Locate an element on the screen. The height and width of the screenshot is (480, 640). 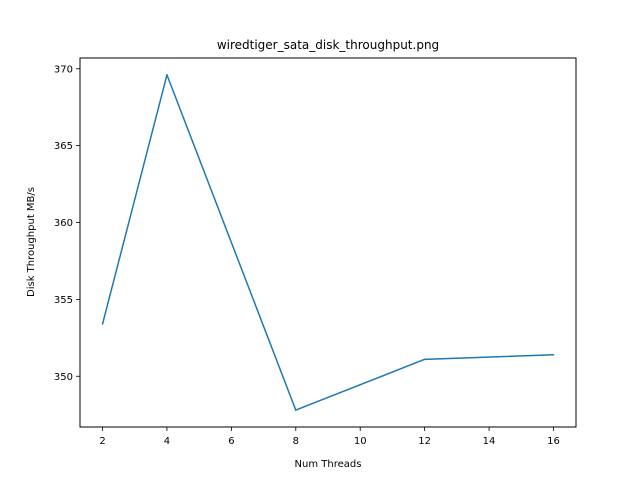
x-tick-label: 14 is located at coordinates (489, 441).